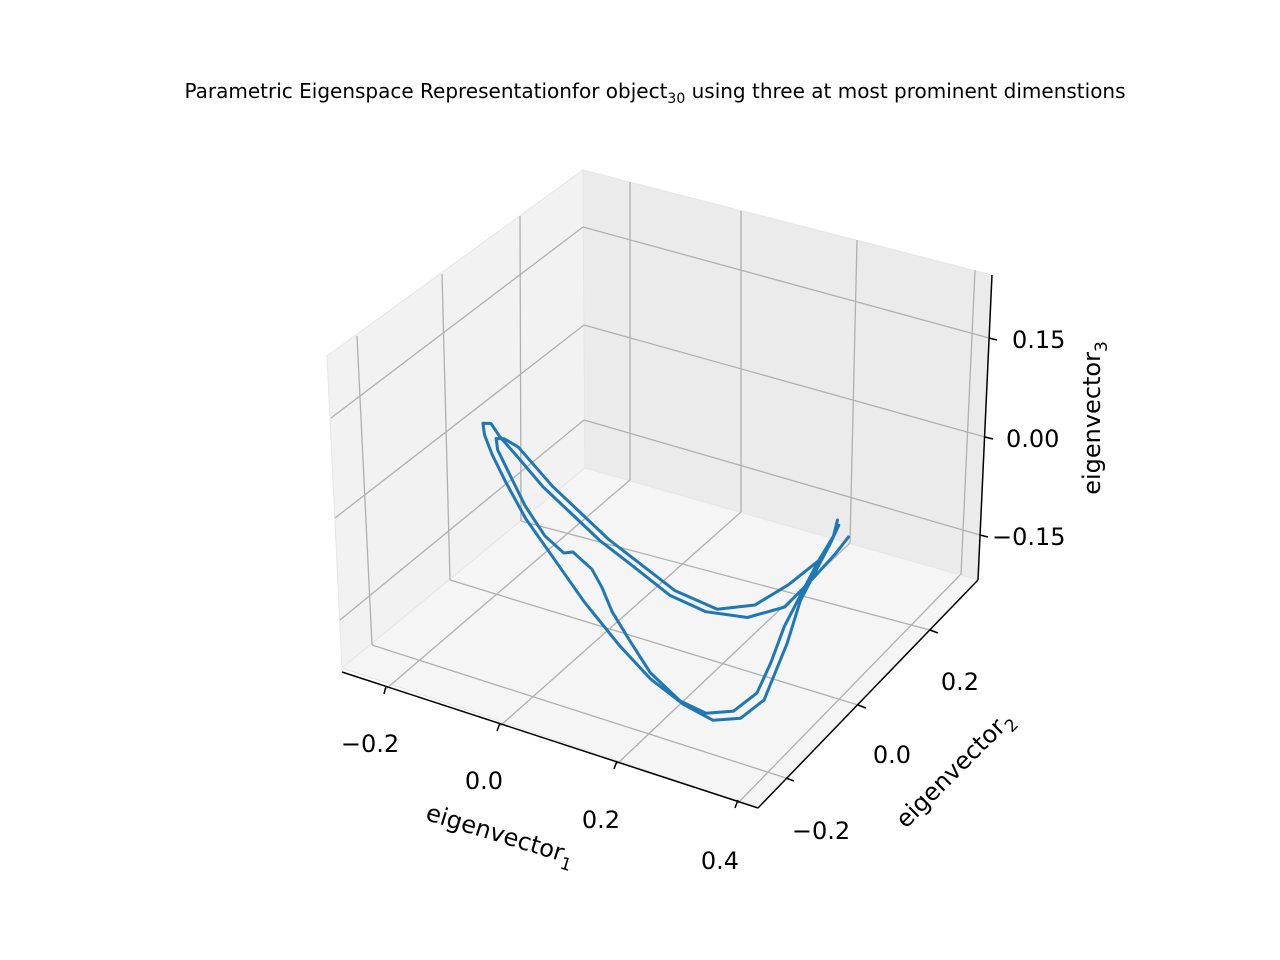 This screenshot has height=960, width=1280. I want to click on grid-floor-x2, so click(620, 619).